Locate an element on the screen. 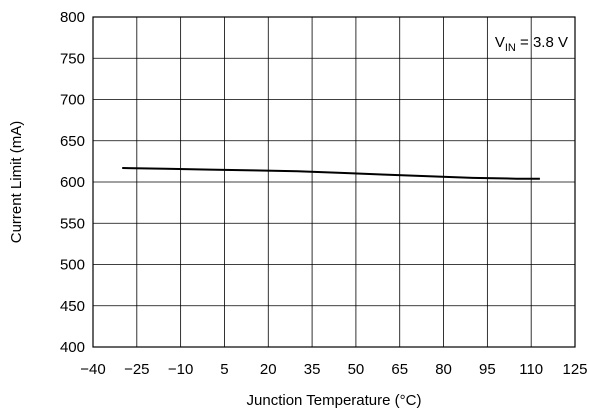  current-limit-line is located at coordinates (331, 173).